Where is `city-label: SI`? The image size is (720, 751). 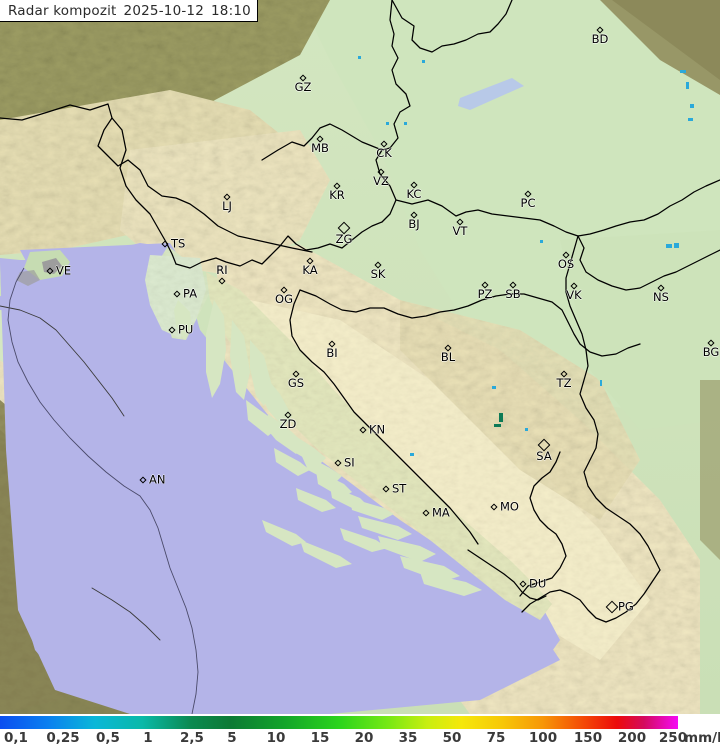
city-label: SI is located at coordinates (349, 462).